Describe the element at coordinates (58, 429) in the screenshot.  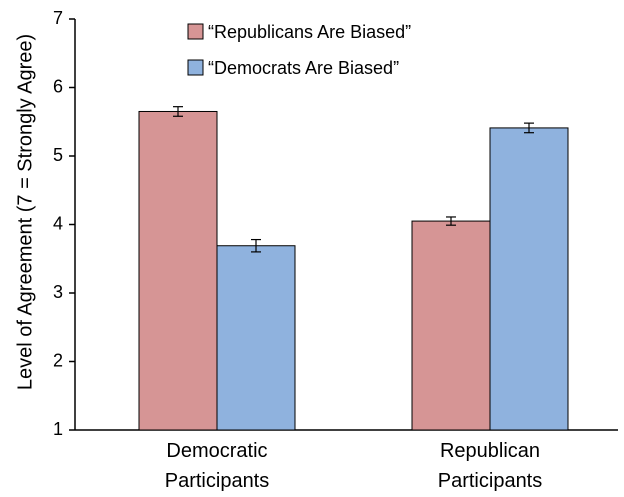
I see `y-tick-label: 1` at that location.